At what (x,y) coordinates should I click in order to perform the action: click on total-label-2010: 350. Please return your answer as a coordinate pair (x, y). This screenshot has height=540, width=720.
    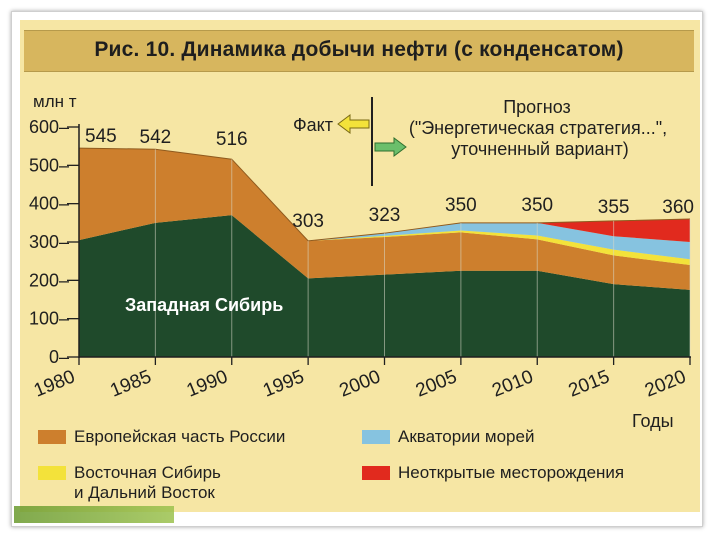
    Looking at the image, I should click on (537, 205).